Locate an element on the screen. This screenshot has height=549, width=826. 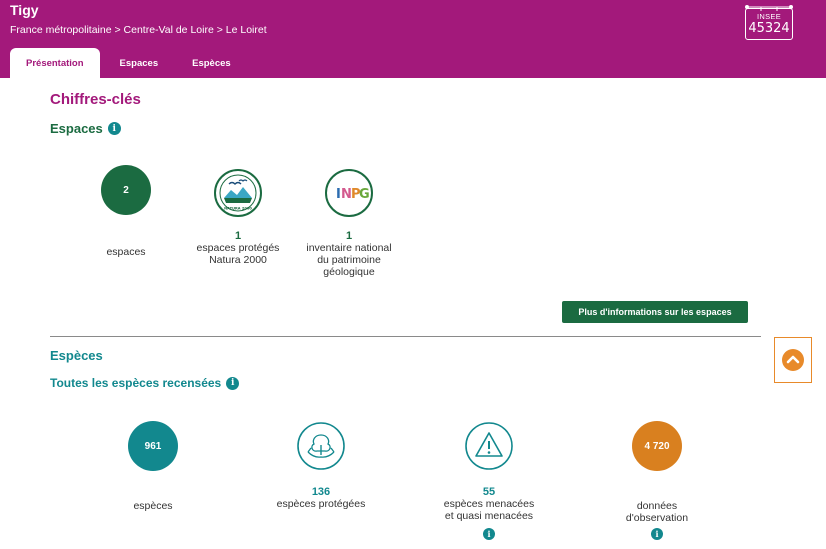
svg-text: I is located at coordinates (338, 194).